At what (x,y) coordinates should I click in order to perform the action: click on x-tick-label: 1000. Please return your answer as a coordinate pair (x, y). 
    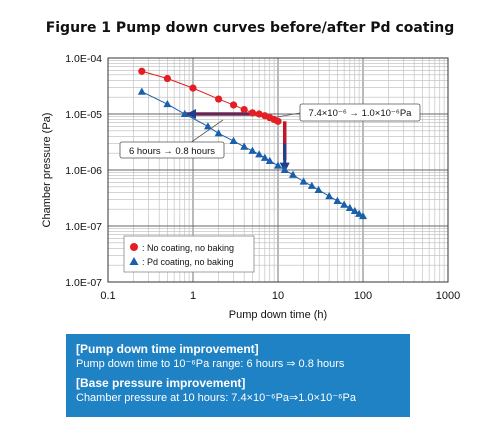
    Looking at the image, I should click on (448, 296).